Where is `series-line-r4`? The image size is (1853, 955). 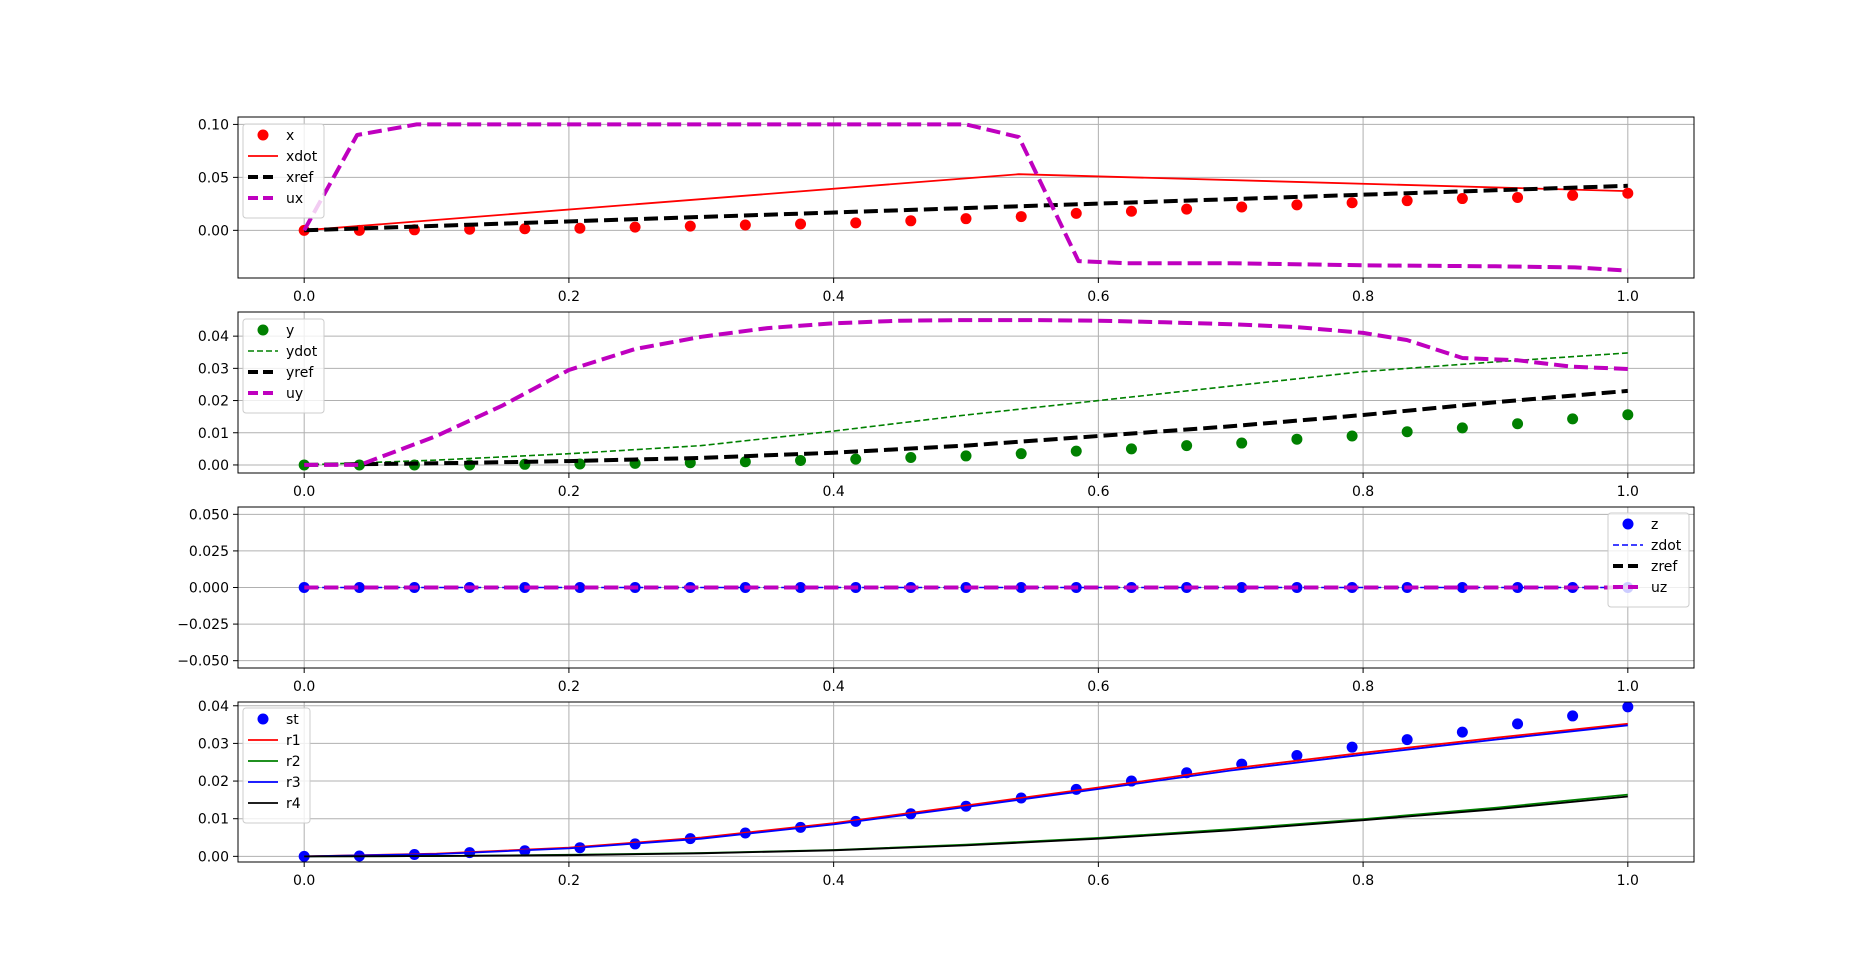
series-line-r4 is located at coordinates (966, 826).